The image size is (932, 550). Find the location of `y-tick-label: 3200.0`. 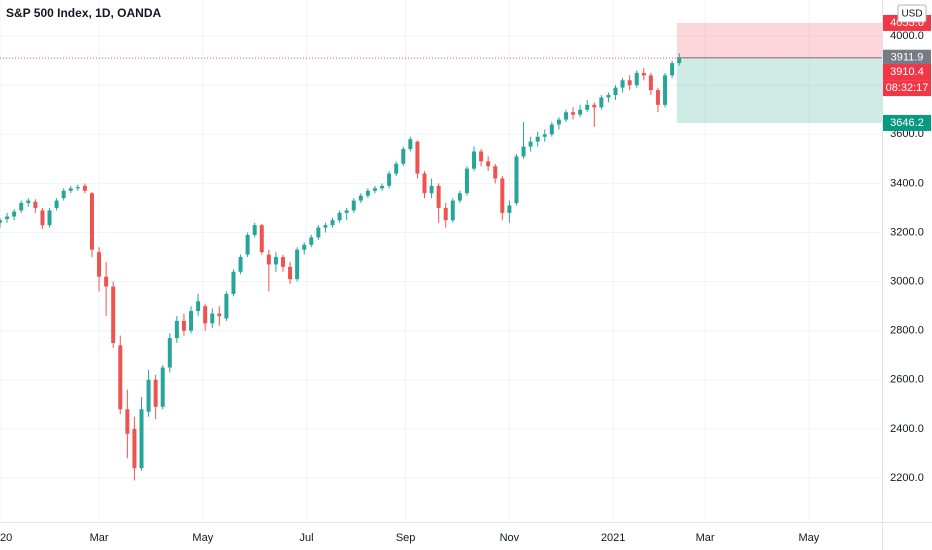

y-tick-label: 3200.0 is located at coordinates (907, 232).